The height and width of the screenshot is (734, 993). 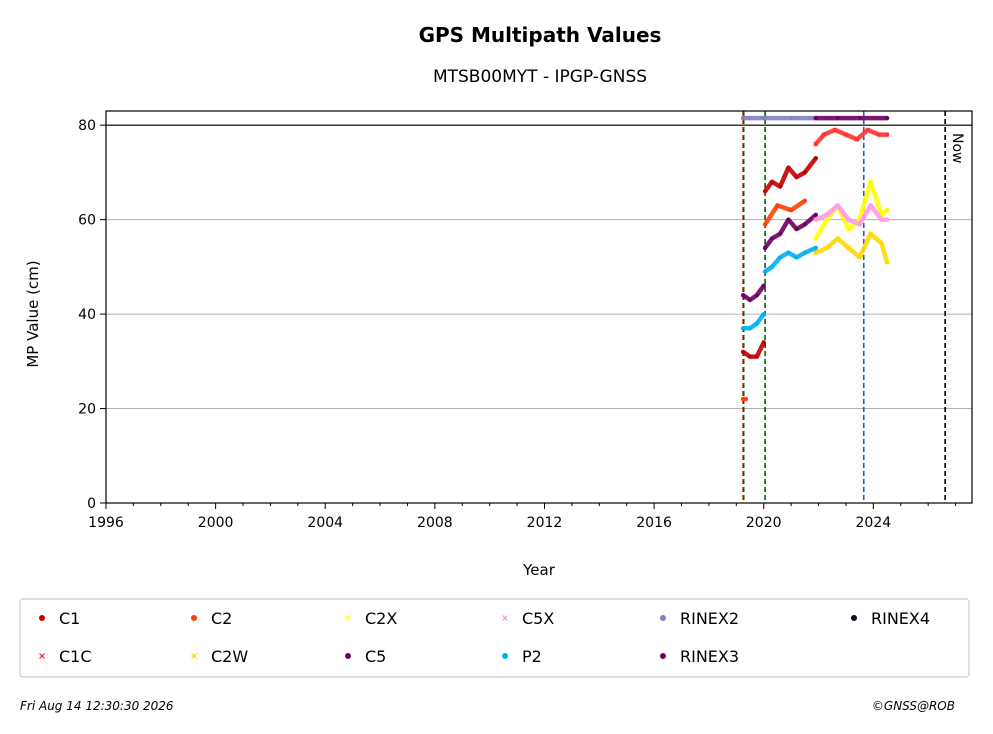 I want to click on series-RINEX2, so click(x=779, y=118).